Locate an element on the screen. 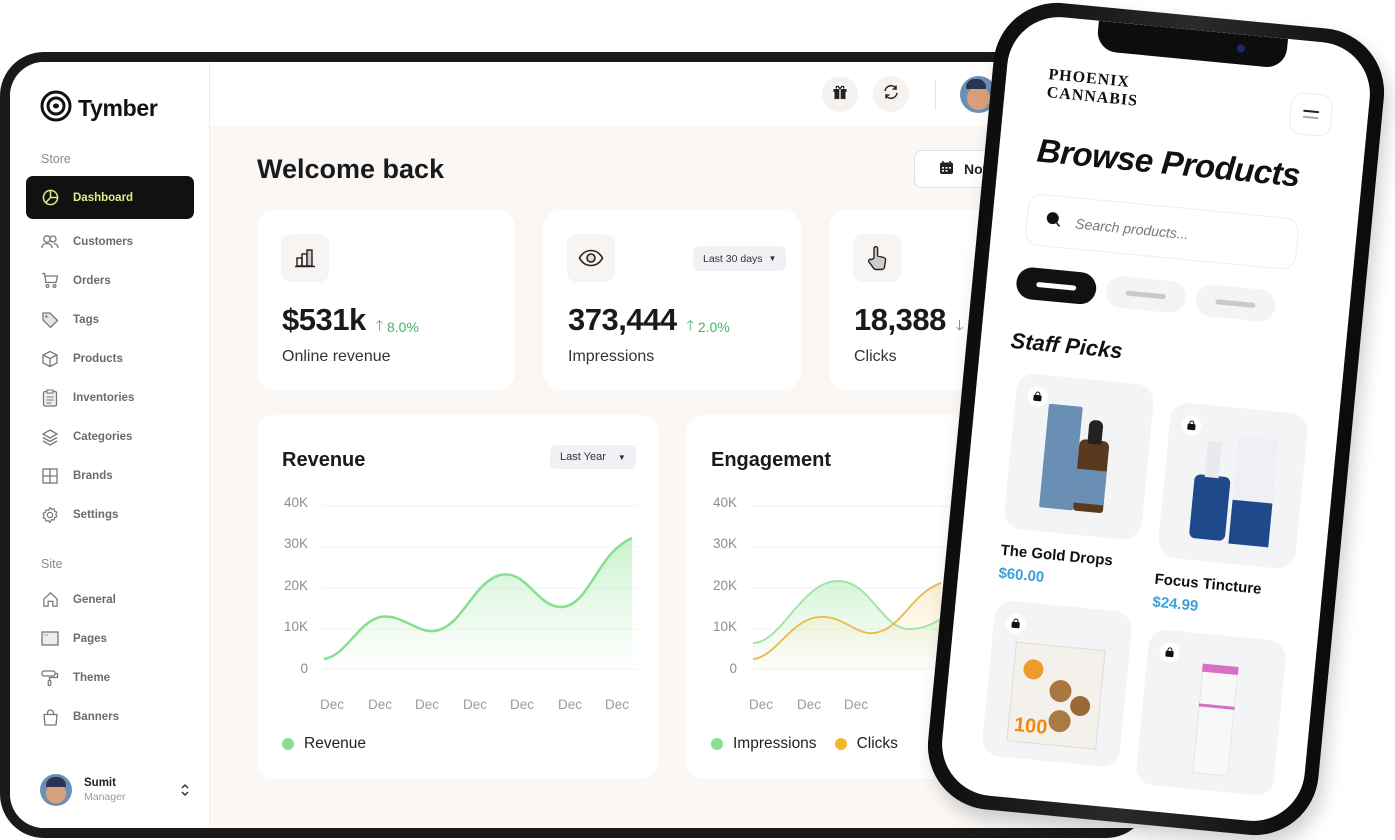  sidebar-item-settings: Settings is located at coordinates (110, 514).